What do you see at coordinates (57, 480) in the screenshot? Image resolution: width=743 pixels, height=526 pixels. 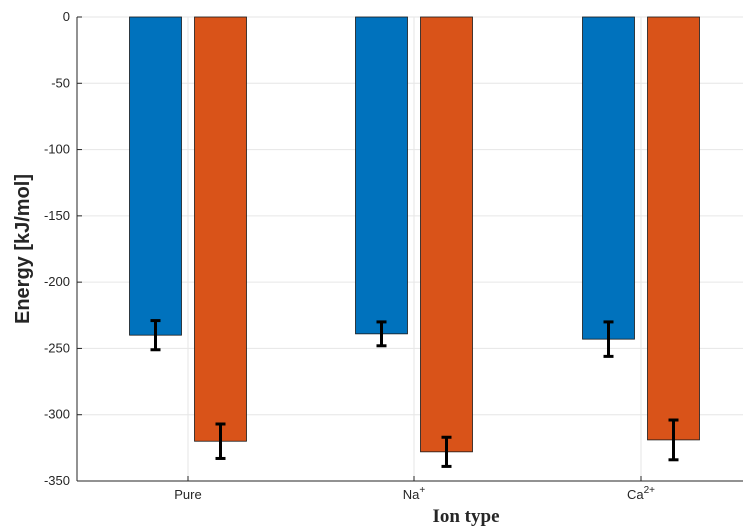 I see `y-tick-label: -350` at bounding box center [57, 480].